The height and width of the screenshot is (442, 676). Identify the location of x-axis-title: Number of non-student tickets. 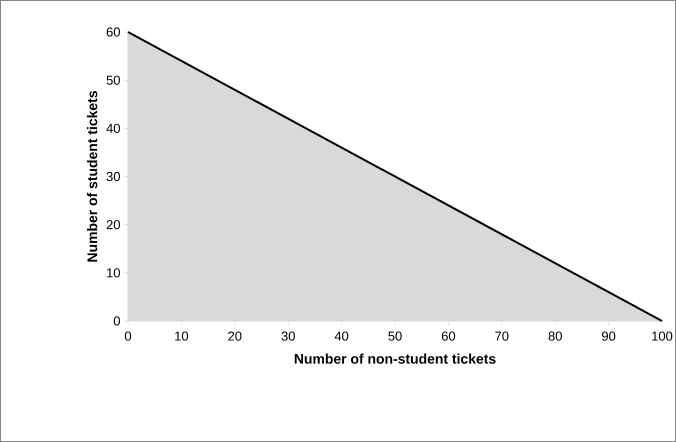
(395, 359).